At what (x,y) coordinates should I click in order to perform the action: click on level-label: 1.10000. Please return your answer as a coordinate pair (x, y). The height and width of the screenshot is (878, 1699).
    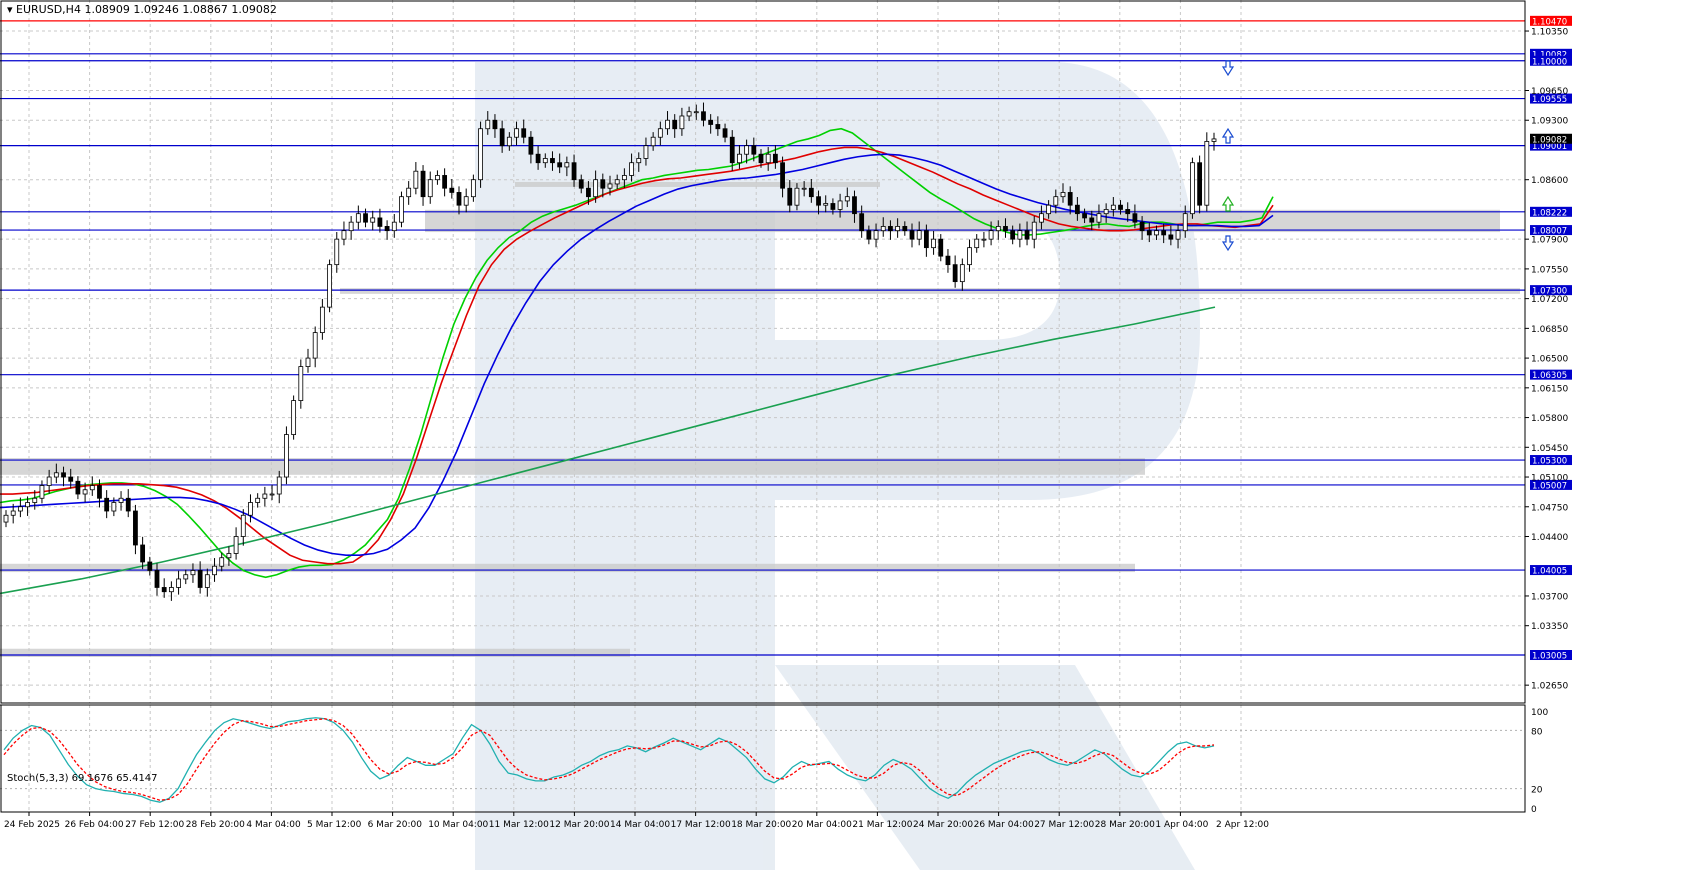
    Looking at the image, I should click on (1549, 62).